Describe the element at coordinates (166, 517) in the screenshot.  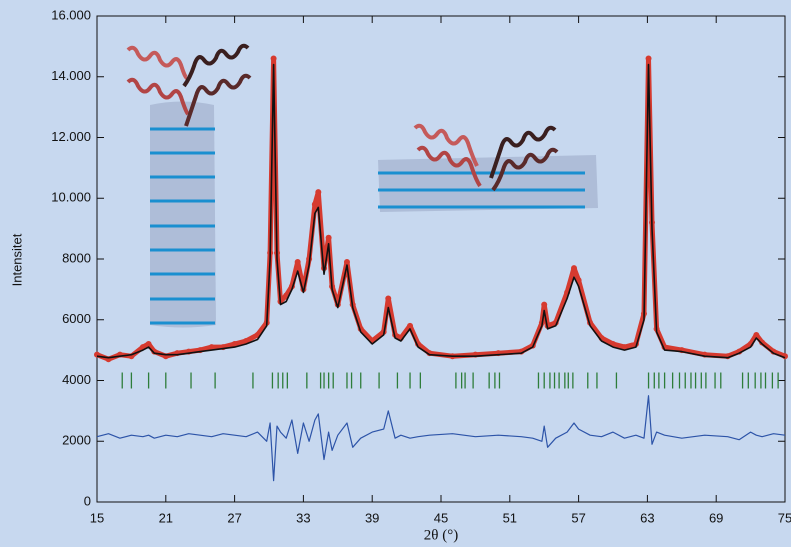
I see `x-tick-label: 21` at that location.